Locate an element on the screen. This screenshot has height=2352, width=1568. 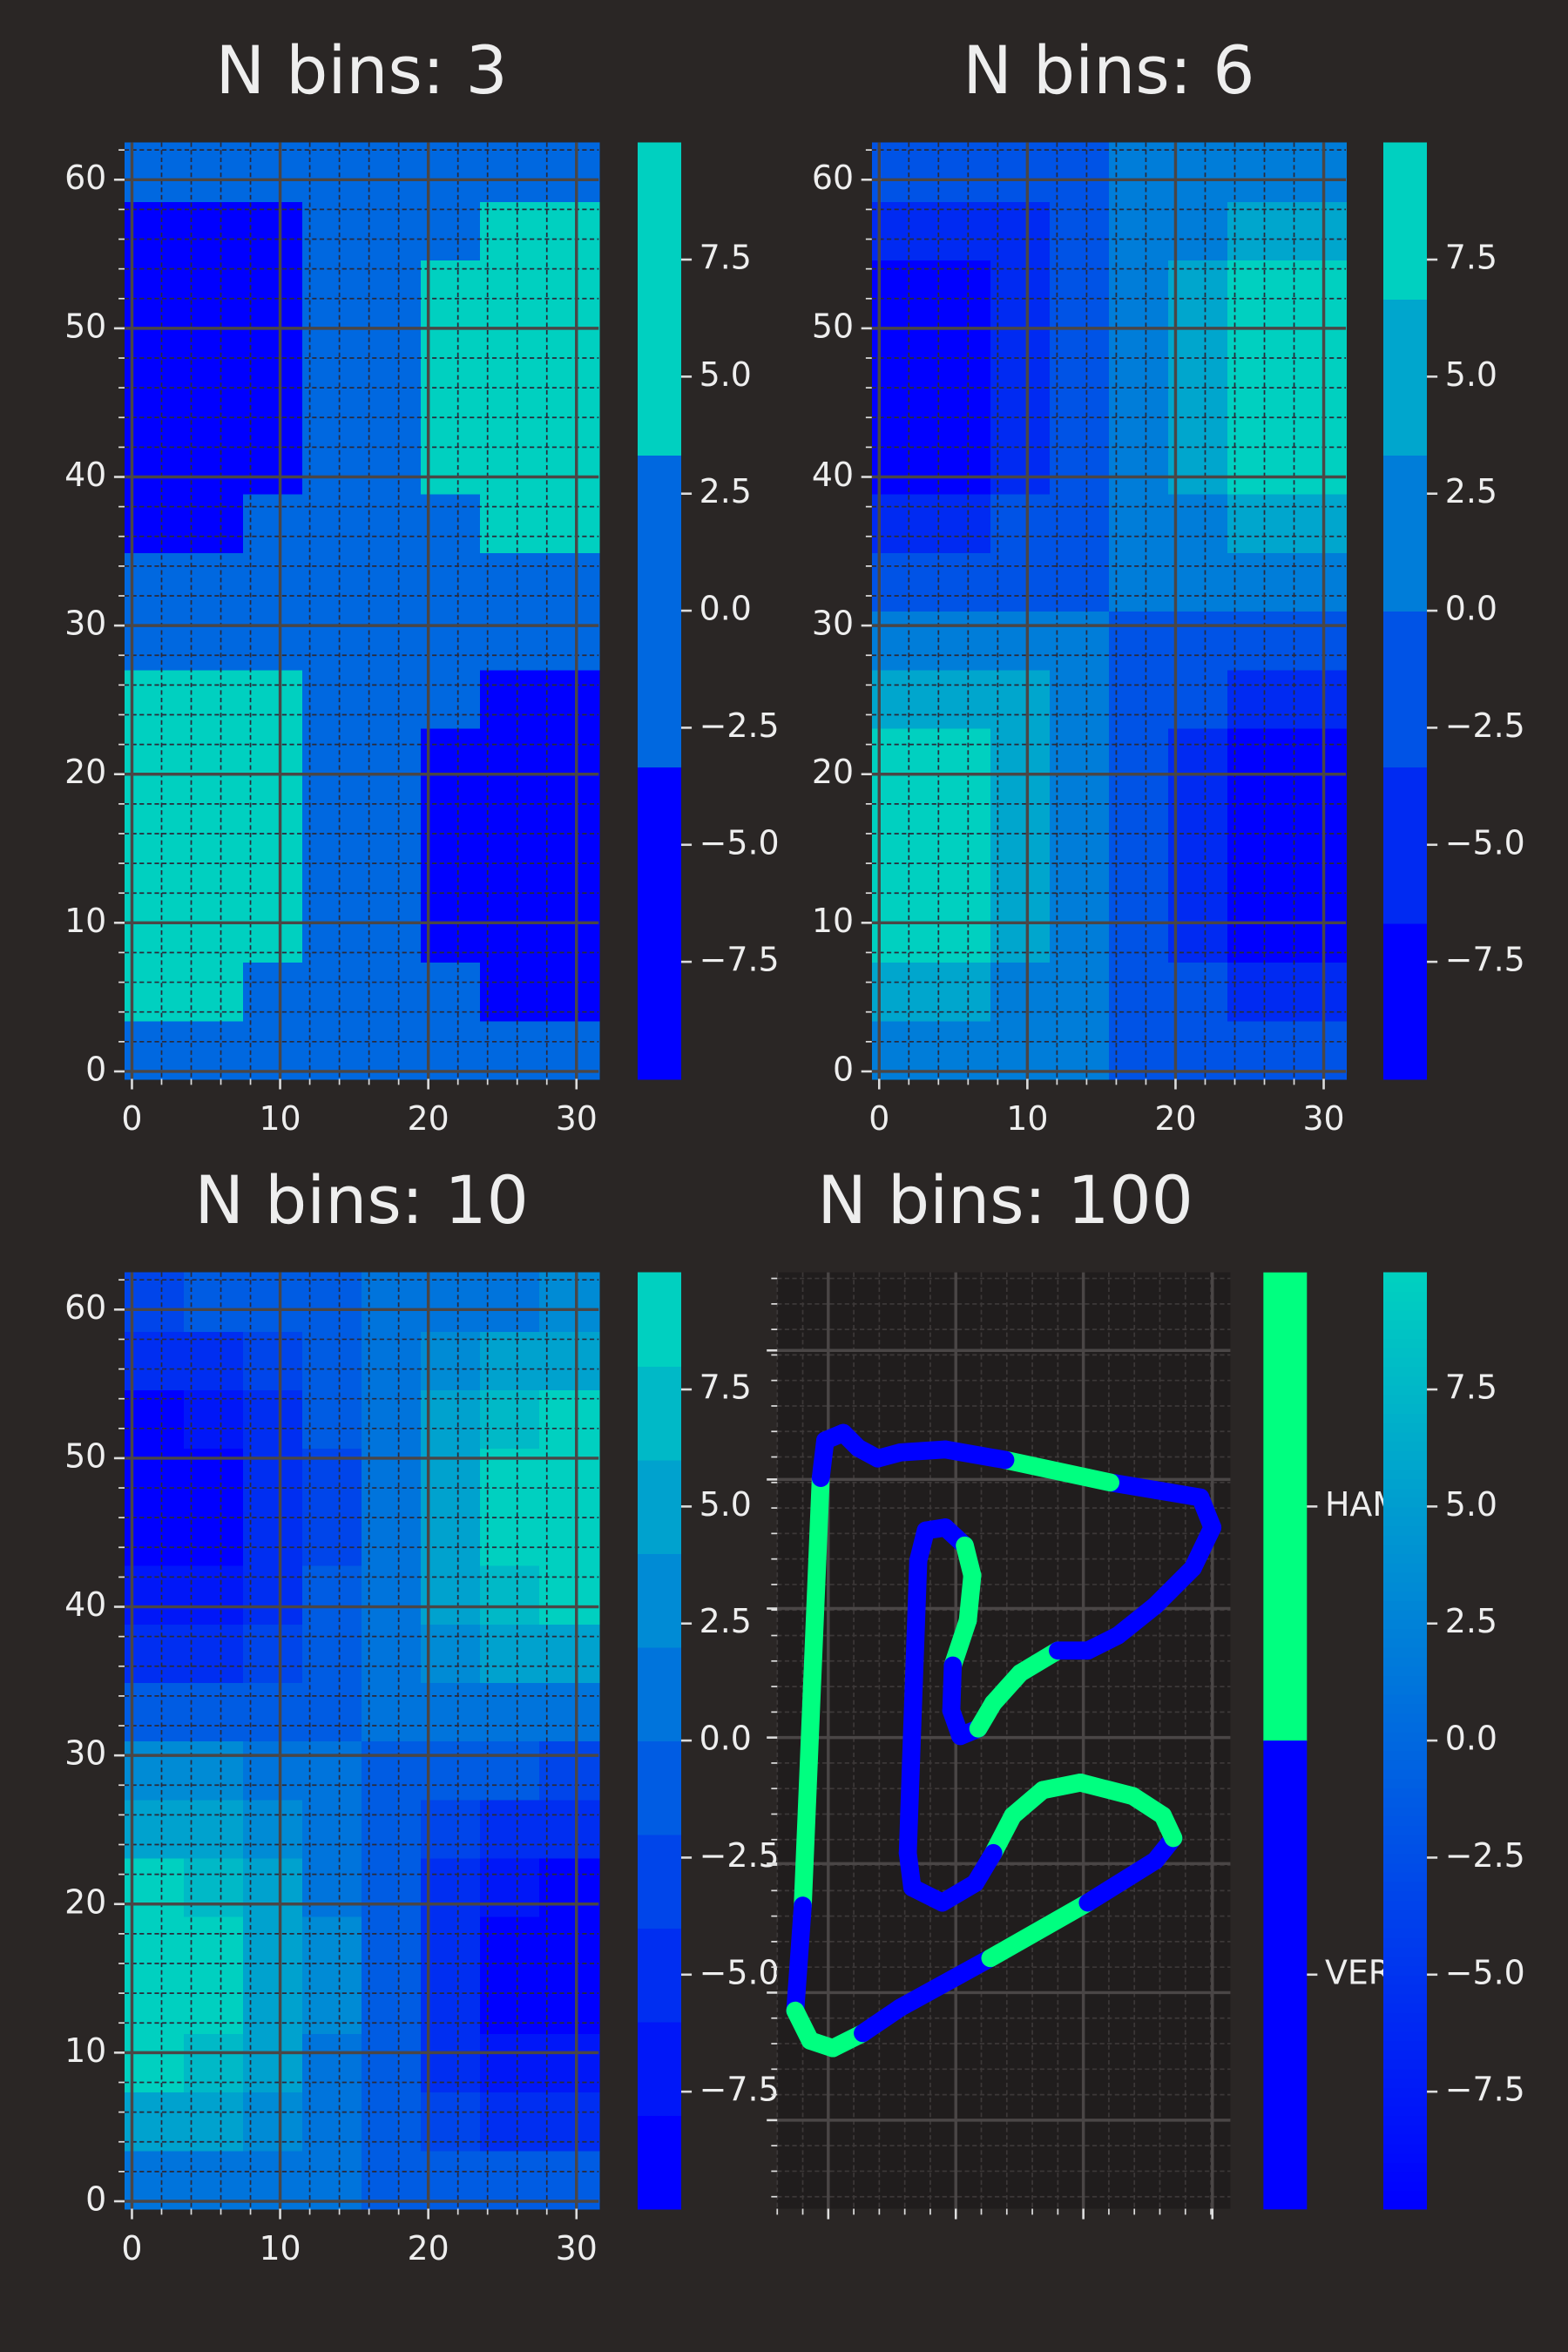
colorbar-tick-label: 5.0 is located at coordinates (1471, 374).